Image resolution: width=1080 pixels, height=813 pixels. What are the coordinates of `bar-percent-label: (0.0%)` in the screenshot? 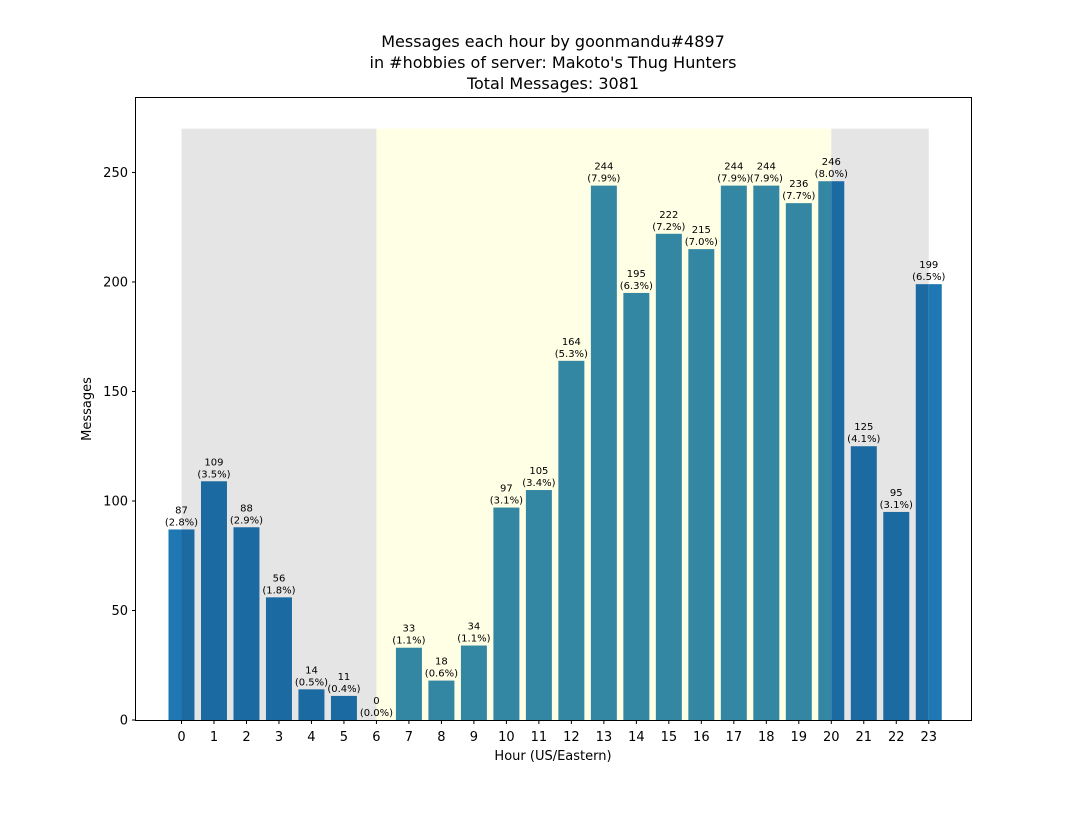 It's located at (376, 713).